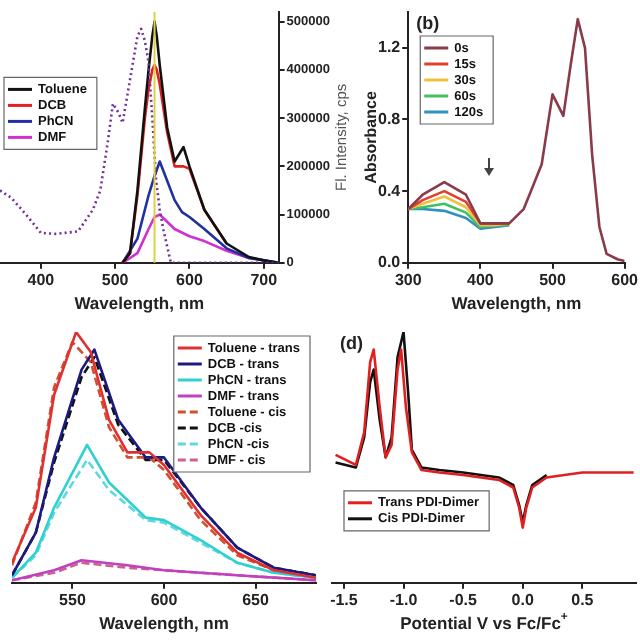  Describe the element at coordinates (408, 279) in the screenshot. I see `x-tick-label: 300` at that location.